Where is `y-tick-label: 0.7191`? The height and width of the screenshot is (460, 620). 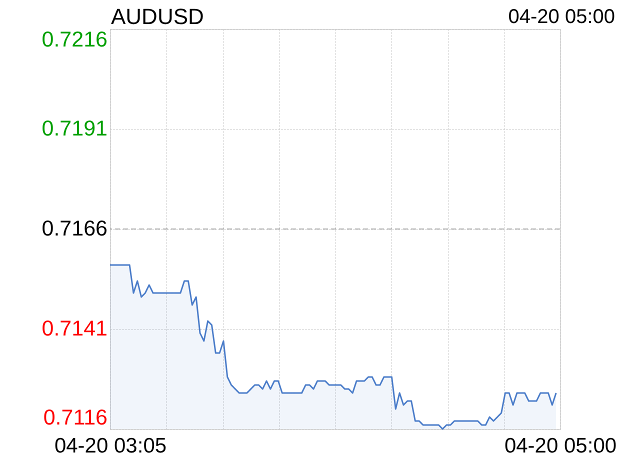
y-tick-label: 0.7191 is located at coordinates (75, 128).